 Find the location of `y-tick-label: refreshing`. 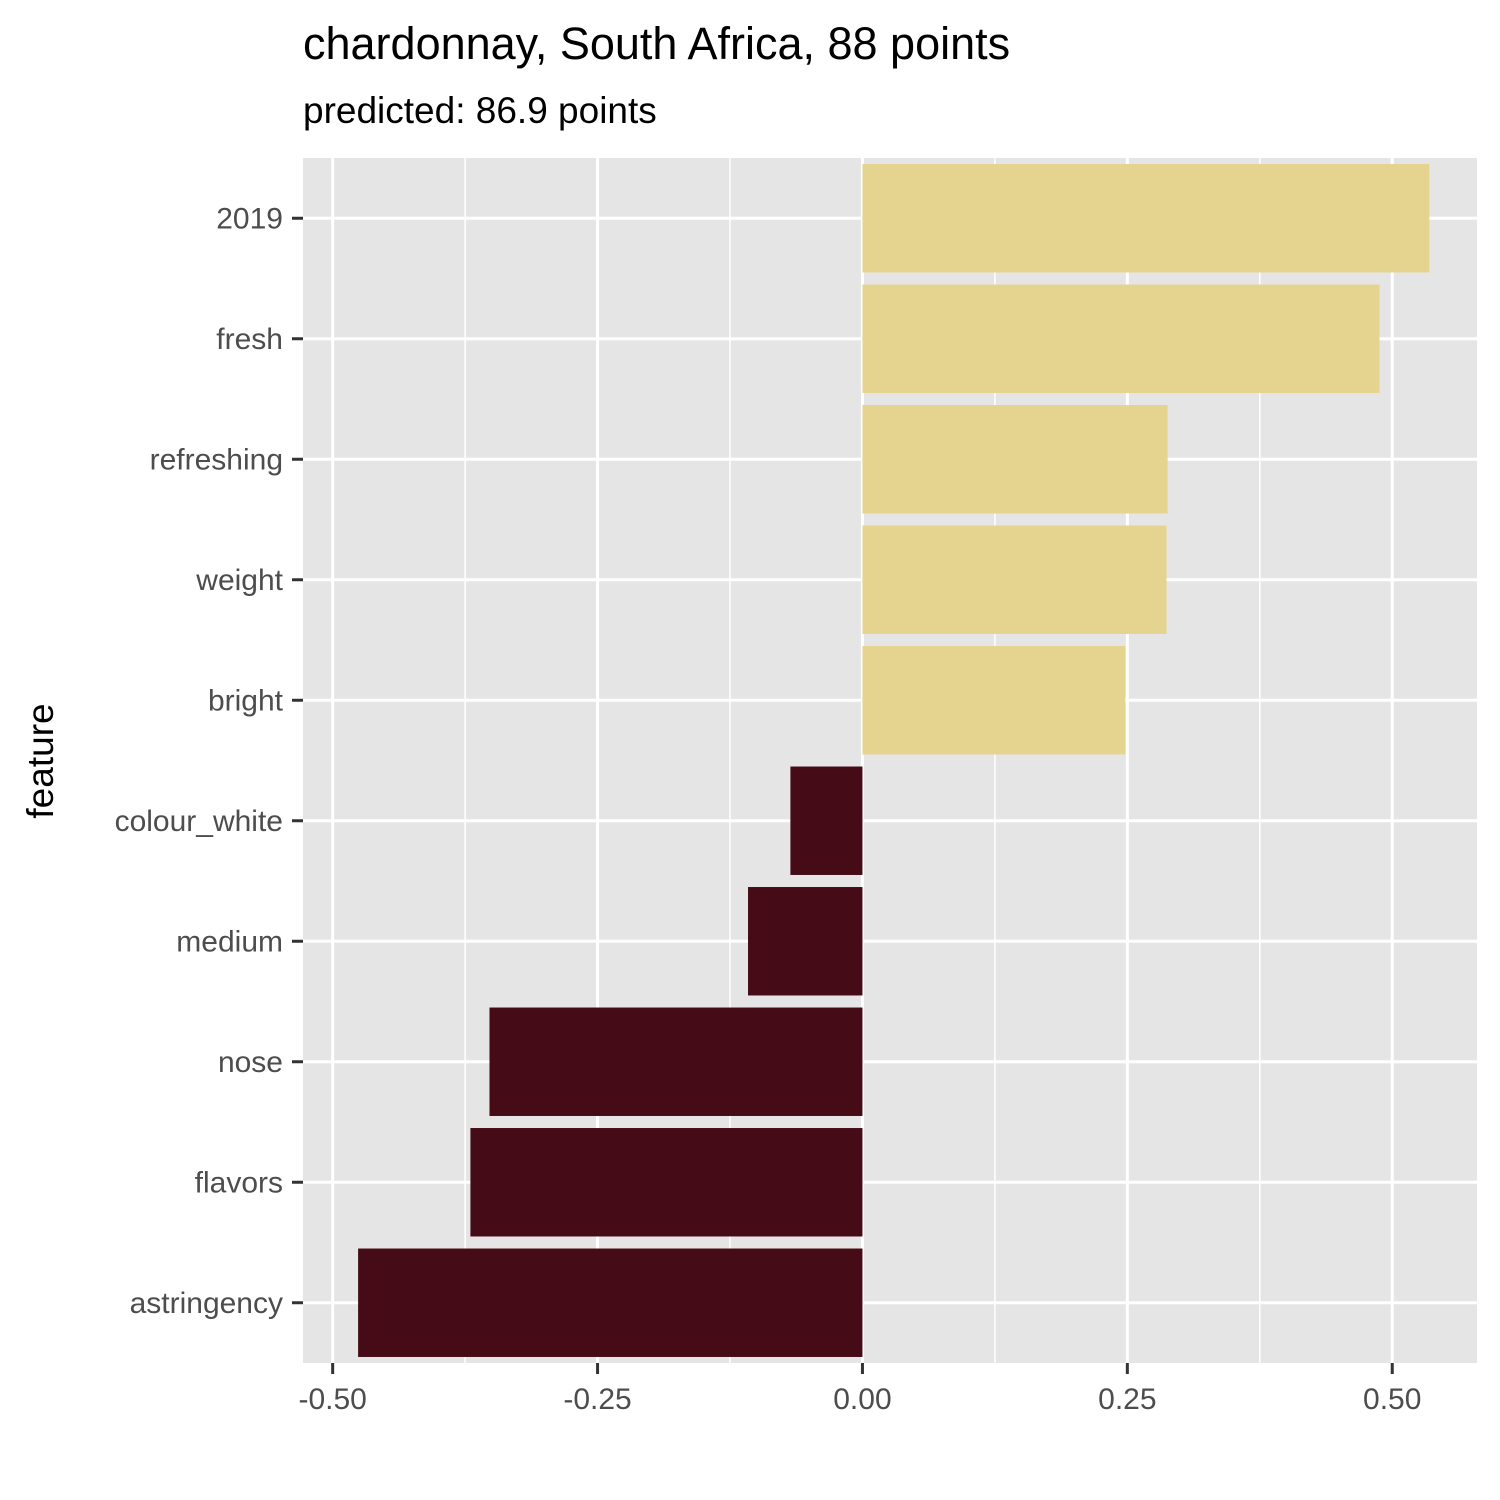

y-tick-label: refreshing is located at coordinates (216, 459).